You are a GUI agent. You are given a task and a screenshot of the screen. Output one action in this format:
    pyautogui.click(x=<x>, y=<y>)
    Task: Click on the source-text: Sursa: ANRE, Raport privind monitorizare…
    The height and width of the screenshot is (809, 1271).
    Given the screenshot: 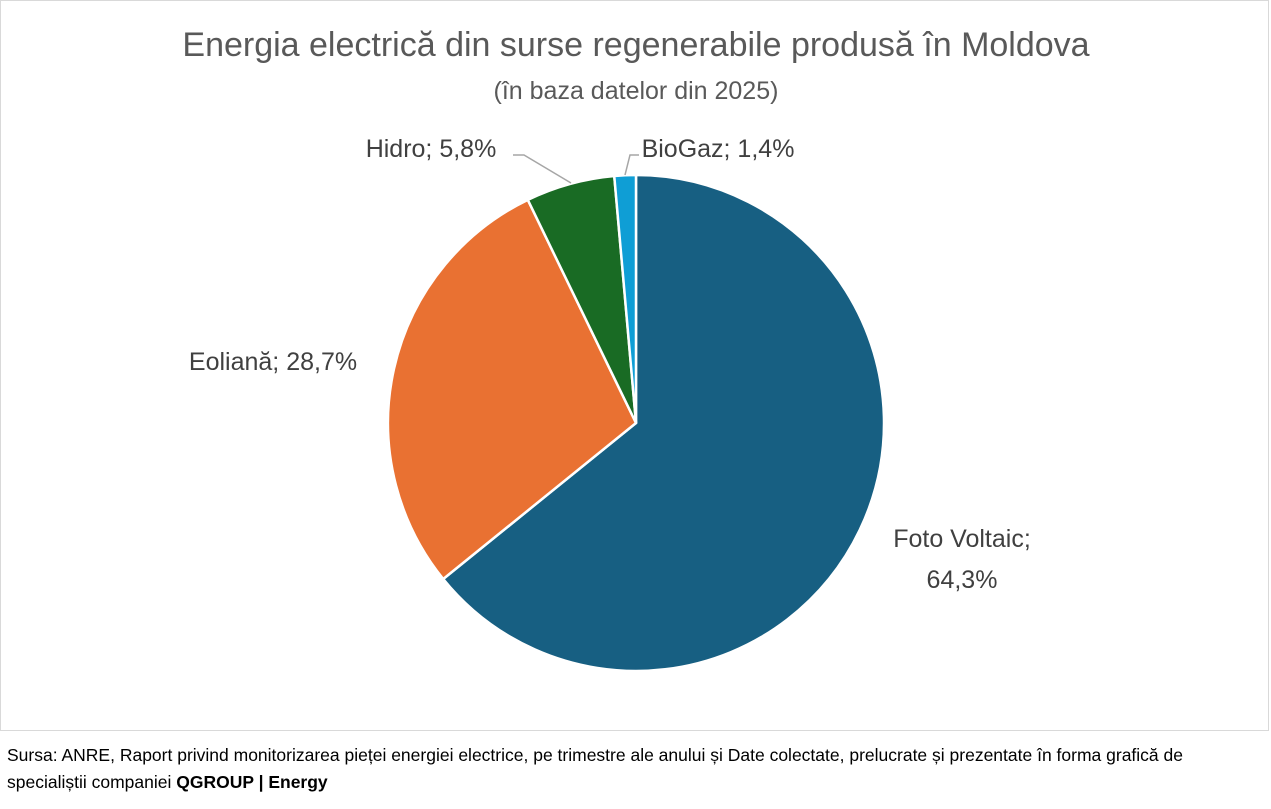 What is the action you would take?
    pyautogui.click(x=595, y=768)
    